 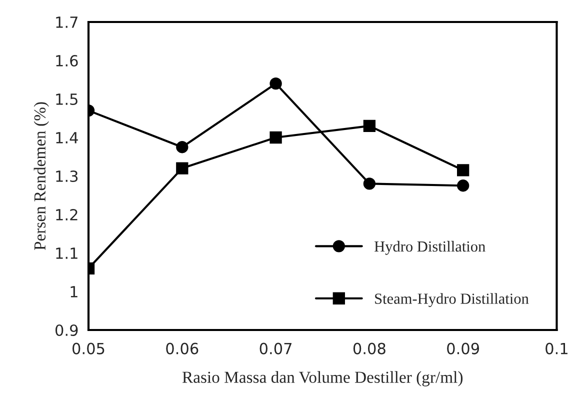 I want to click on y-tick-label: 1.1, so click(x=67, y=253).